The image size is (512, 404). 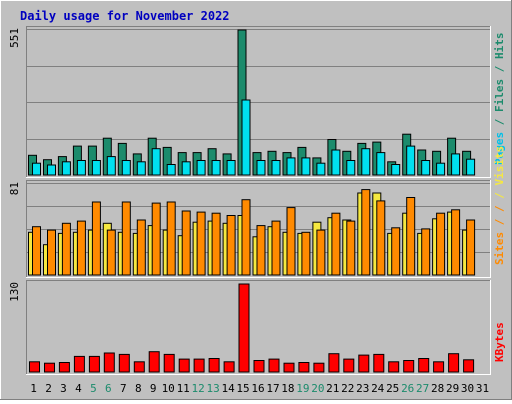 What do you see at coordinates (347, 388) in the screenshot?
I see `x-tick-label: 22` at bounding box center [347, 388].